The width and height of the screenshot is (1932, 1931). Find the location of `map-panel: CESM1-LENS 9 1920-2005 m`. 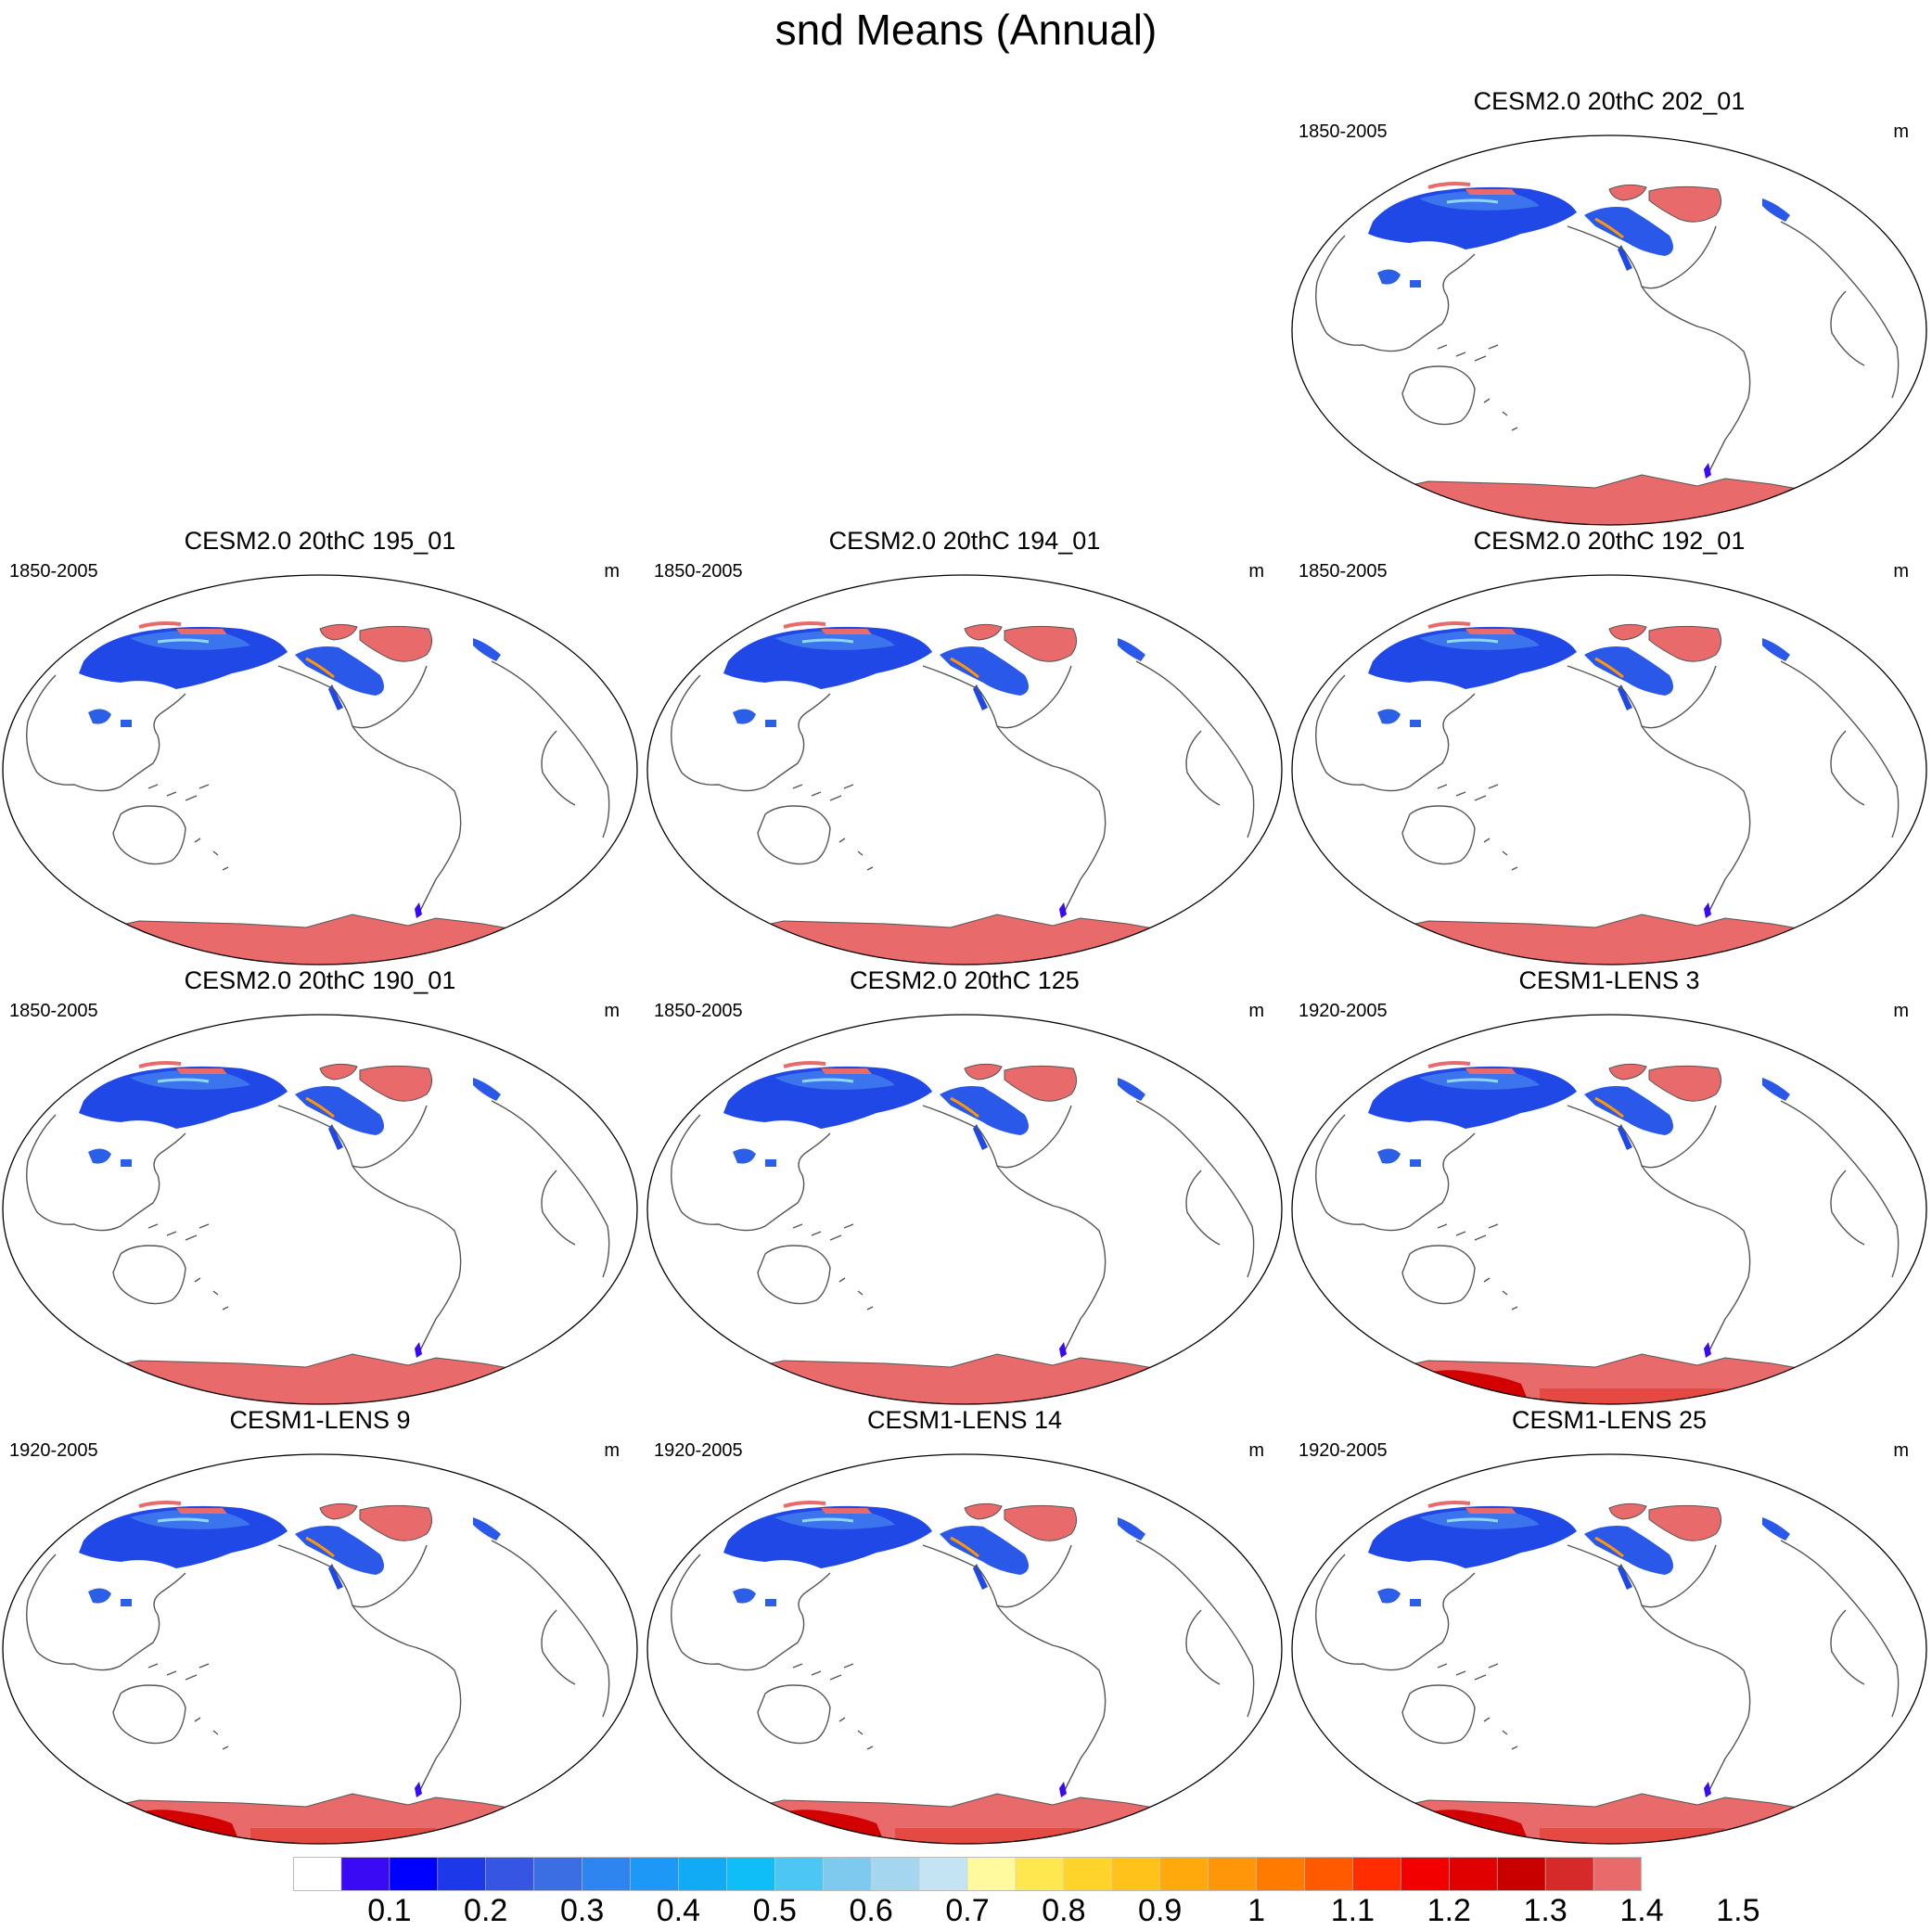

map-panel: CESM1-LENS 9 1920-2005 m is located at coordinates (320, 1625).